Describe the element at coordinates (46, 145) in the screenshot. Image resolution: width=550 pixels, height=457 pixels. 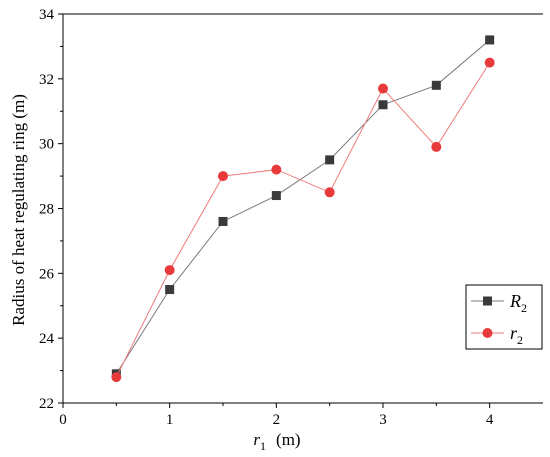
I see `y-tick-label: 30` at that location.